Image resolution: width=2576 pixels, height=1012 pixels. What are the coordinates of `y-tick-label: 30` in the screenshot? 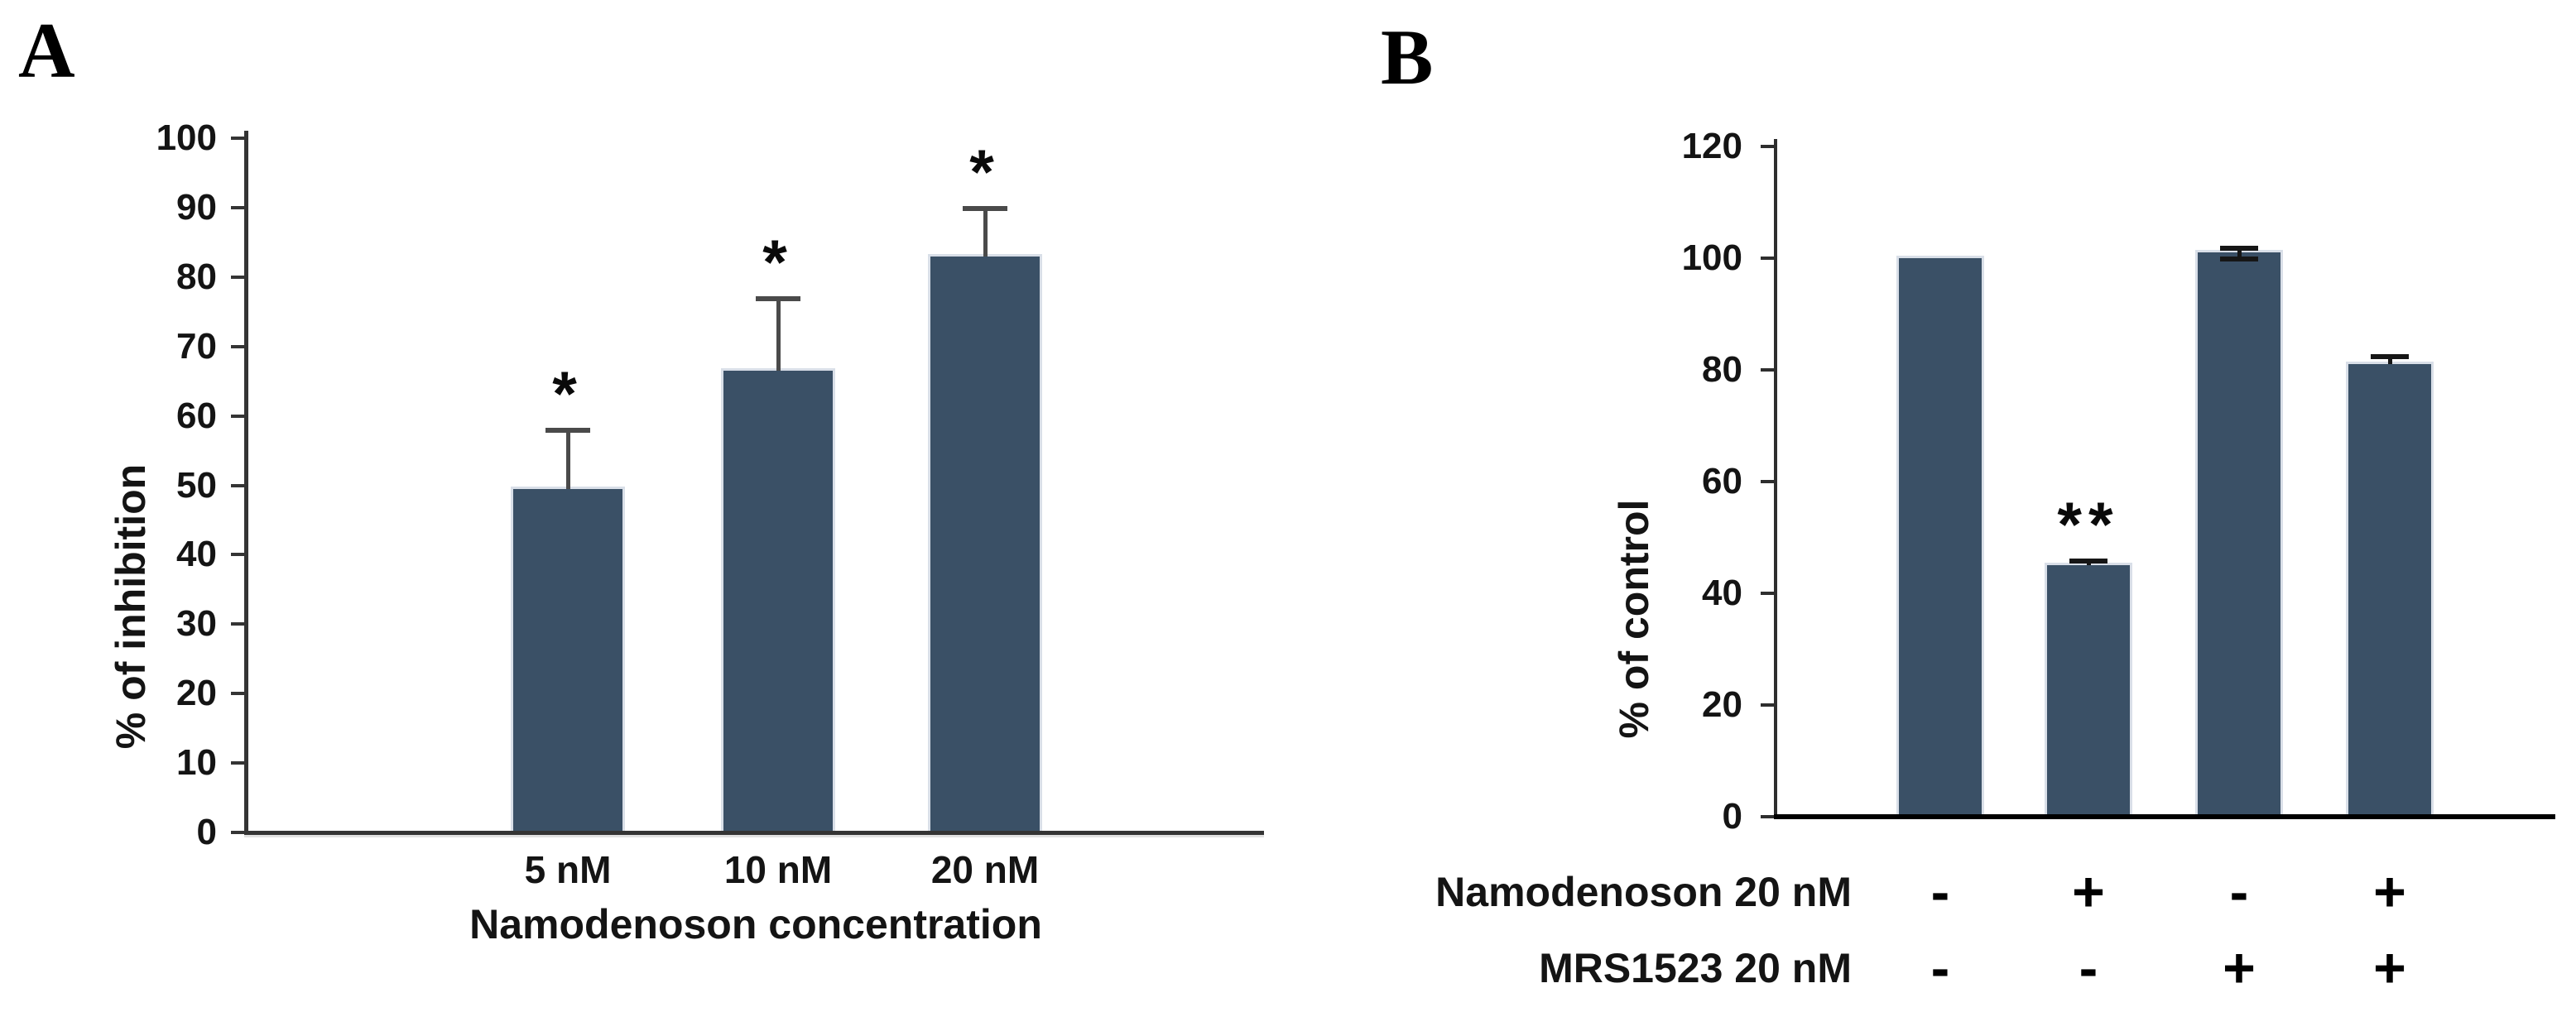 It's located at (196, 624).